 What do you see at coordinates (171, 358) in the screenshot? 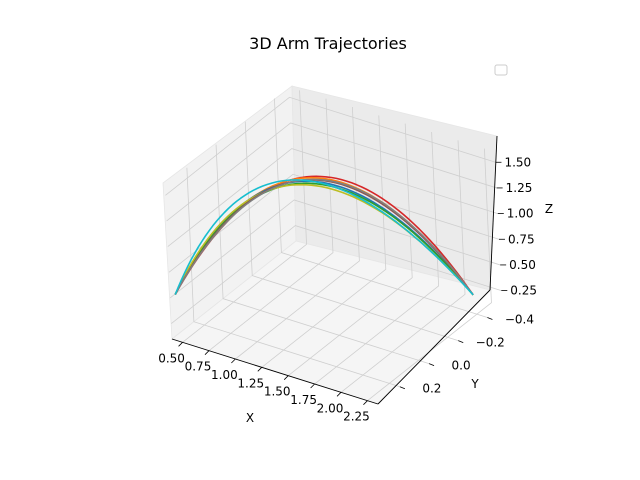
I see `x-tick-label: 0.50` at bounding box center [171, 358].